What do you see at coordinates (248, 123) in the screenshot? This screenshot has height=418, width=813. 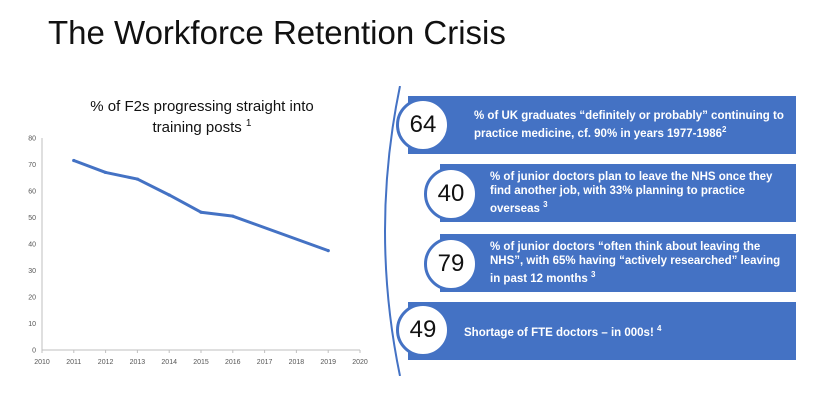 I see `chart-title-ref: 1` at bounding box center [248, 123].